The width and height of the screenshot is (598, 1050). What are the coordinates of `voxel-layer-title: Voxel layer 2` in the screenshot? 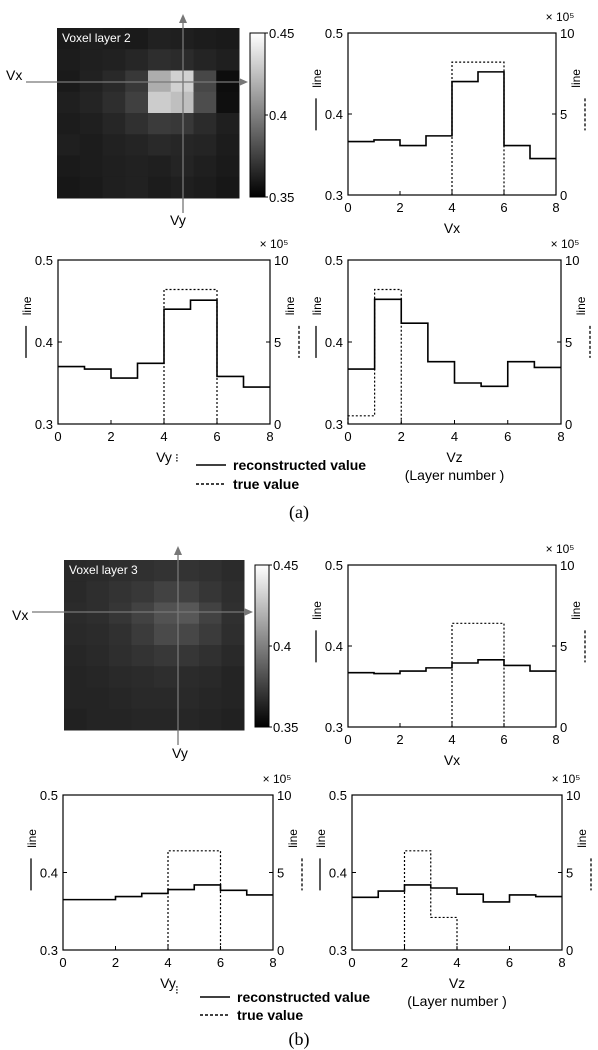 It's located at (96, 38).